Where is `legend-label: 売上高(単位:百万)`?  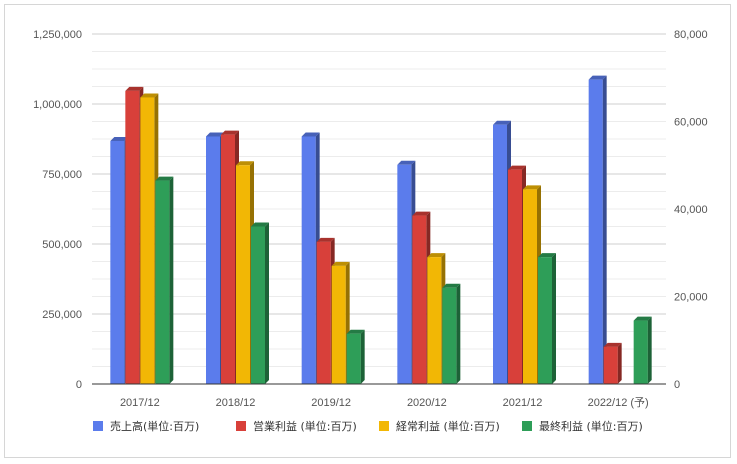 legend-label: 売上高(単位:百万) is located at coordinates (154, 426).